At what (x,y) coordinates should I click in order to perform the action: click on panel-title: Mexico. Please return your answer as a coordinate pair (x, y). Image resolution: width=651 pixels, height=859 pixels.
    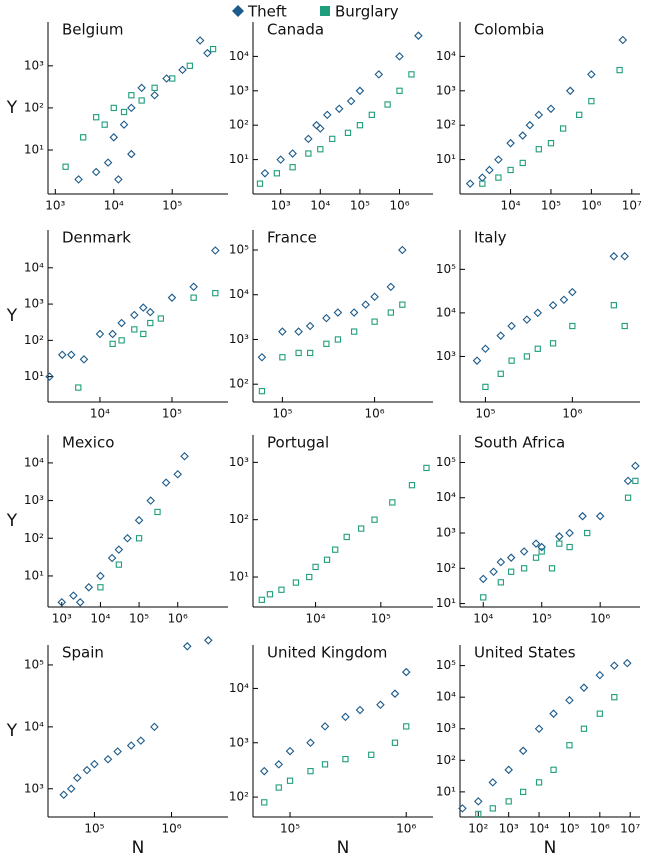
    Looking at the image, I should click on (88, 443).